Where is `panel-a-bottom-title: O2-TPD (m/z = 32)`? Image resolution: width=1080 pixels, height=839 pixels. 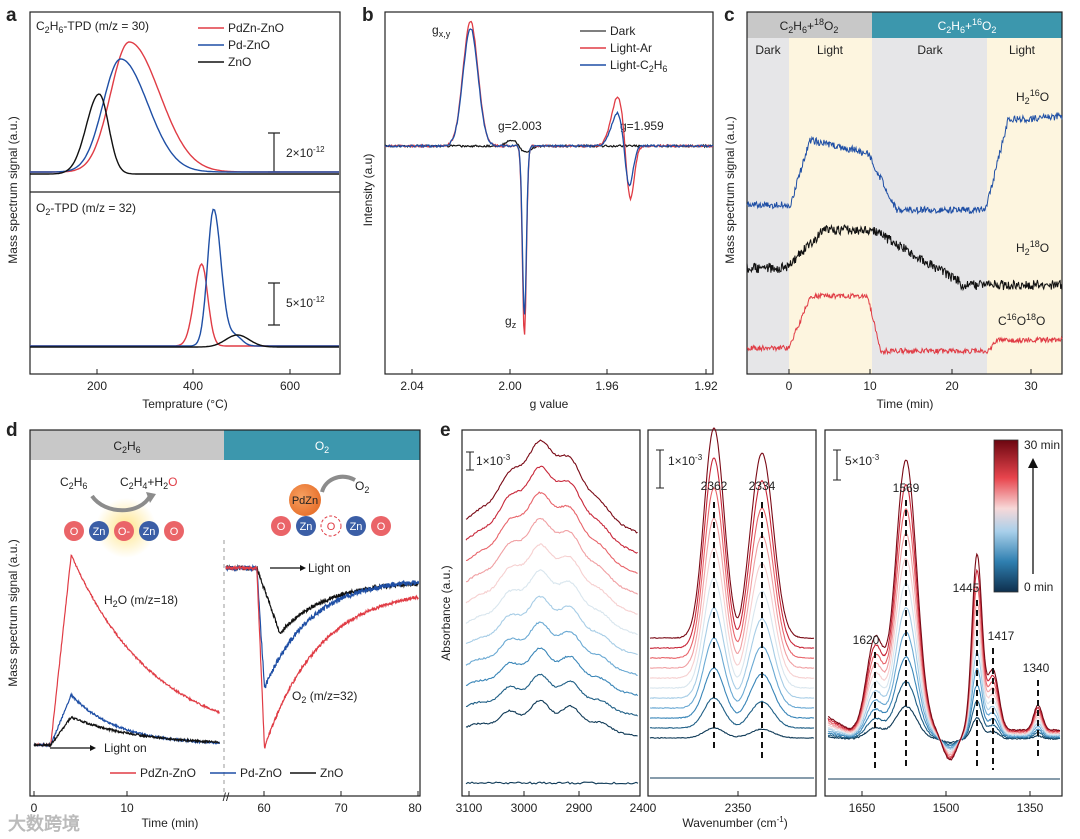 panel-a-bottom-title: O2-TPD (m/z = 32) is located at coordinates (86, 209).